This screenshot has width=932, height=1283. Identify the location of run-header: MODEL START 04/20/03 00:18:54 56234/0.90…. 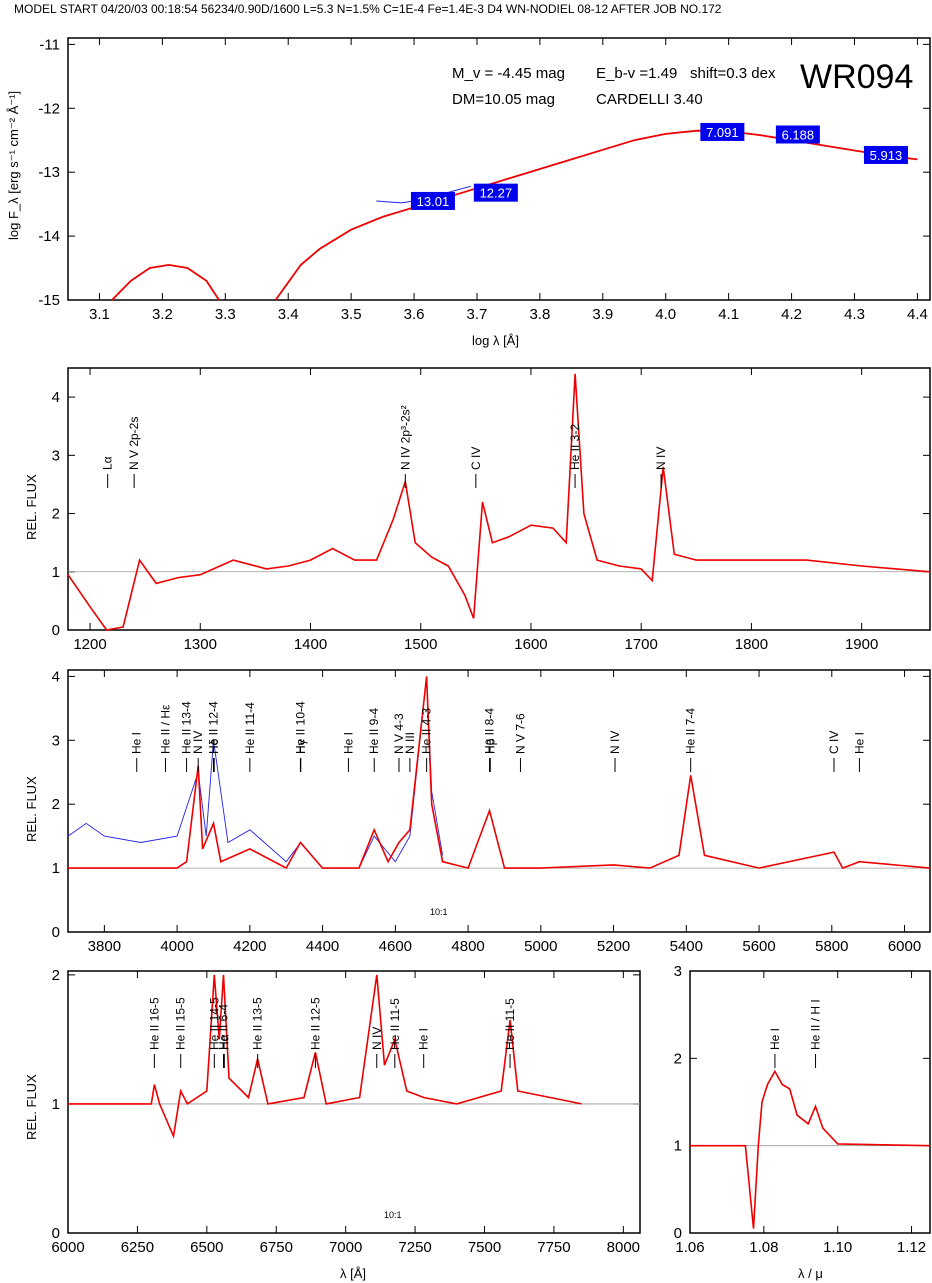
(368, 9).